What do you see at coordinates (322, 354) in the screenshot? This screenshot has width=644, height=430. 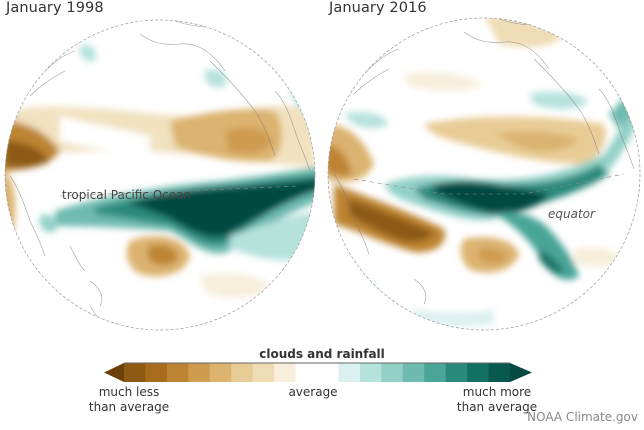 I see `legend-title: clouds and rainfall` at bounding box center [322, 354].